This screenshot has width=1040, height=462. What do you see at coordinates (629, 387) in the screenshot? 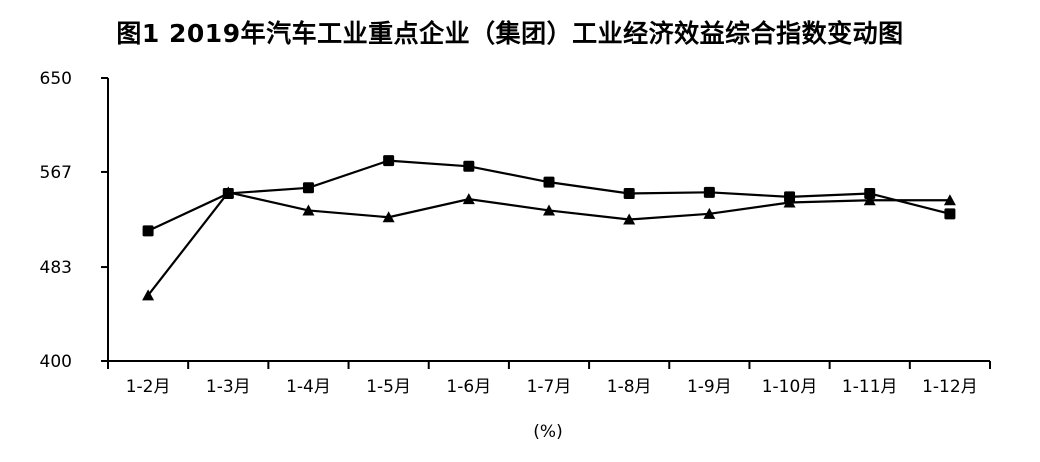
I see `x-tick-label: 1-8月` at bounding box center [629, 387].